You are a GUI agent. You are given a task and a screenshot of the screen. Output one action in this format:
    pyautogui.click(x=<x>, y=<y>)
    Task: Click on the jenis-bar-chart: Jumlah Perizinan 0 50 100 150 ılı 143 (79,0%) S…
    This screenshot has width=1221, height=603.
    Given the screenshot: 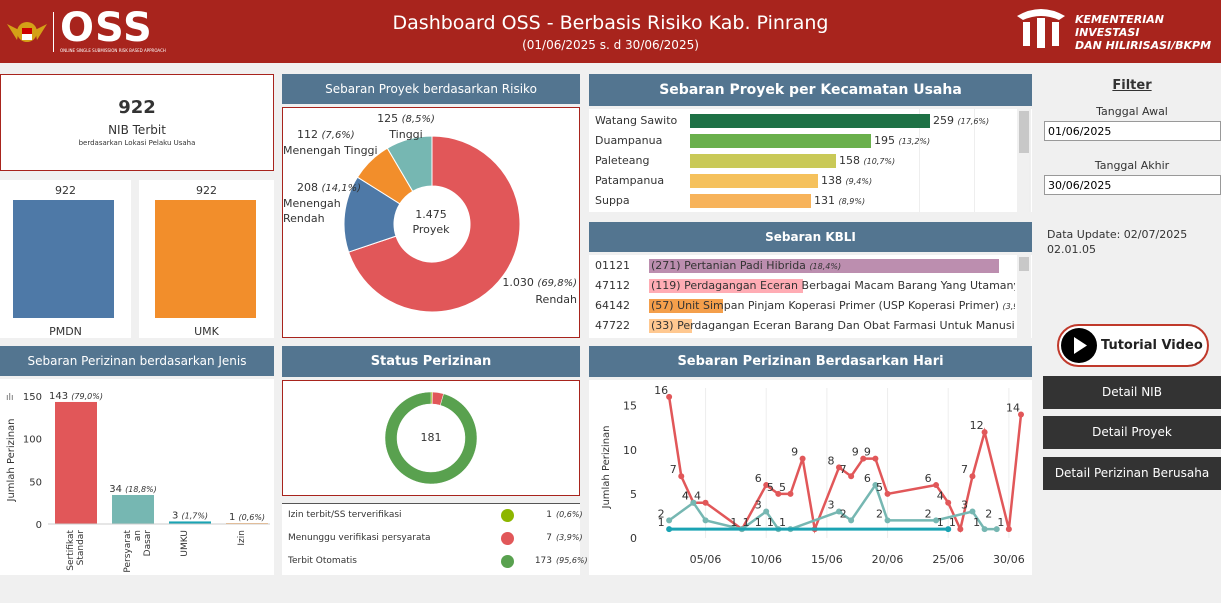 What is the action you would take?
    pyautogui.click(x=138, y=482)
    